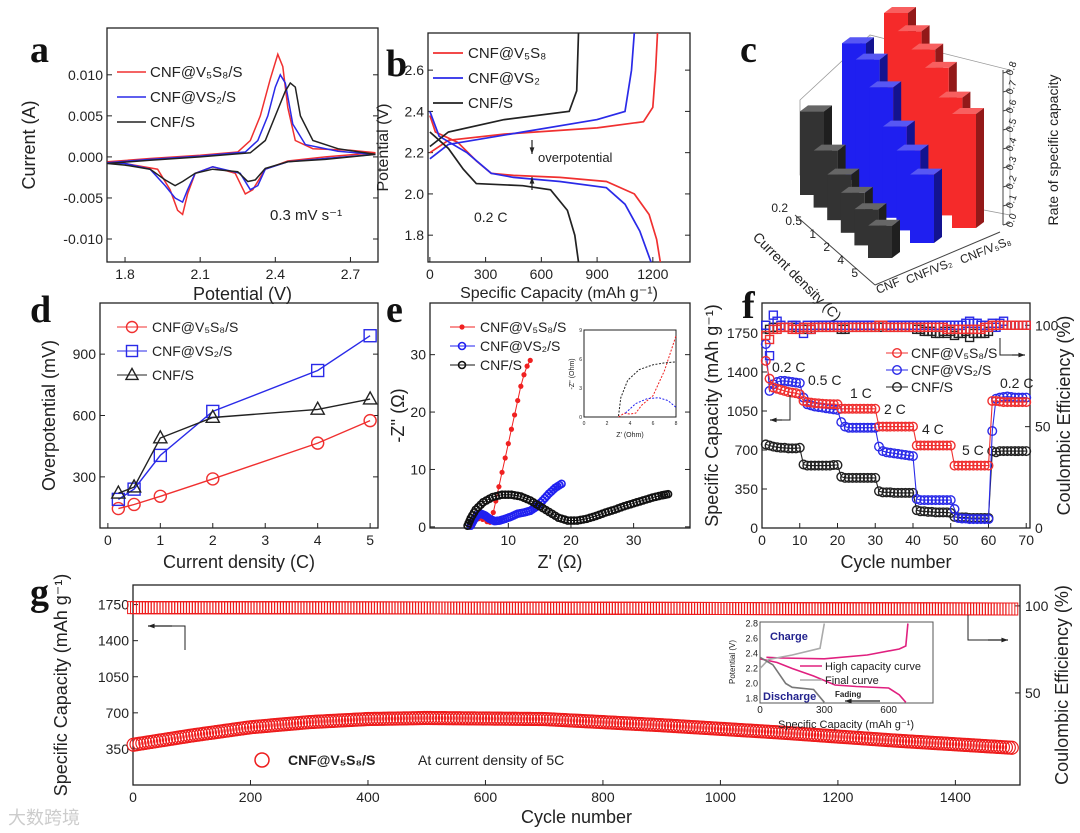 This screenshot has width=1080, height=833. What do you see at coordinates (747, 450) in the screenshot?
I see `y-tick-label: 700` at bounding box center [747, 450].